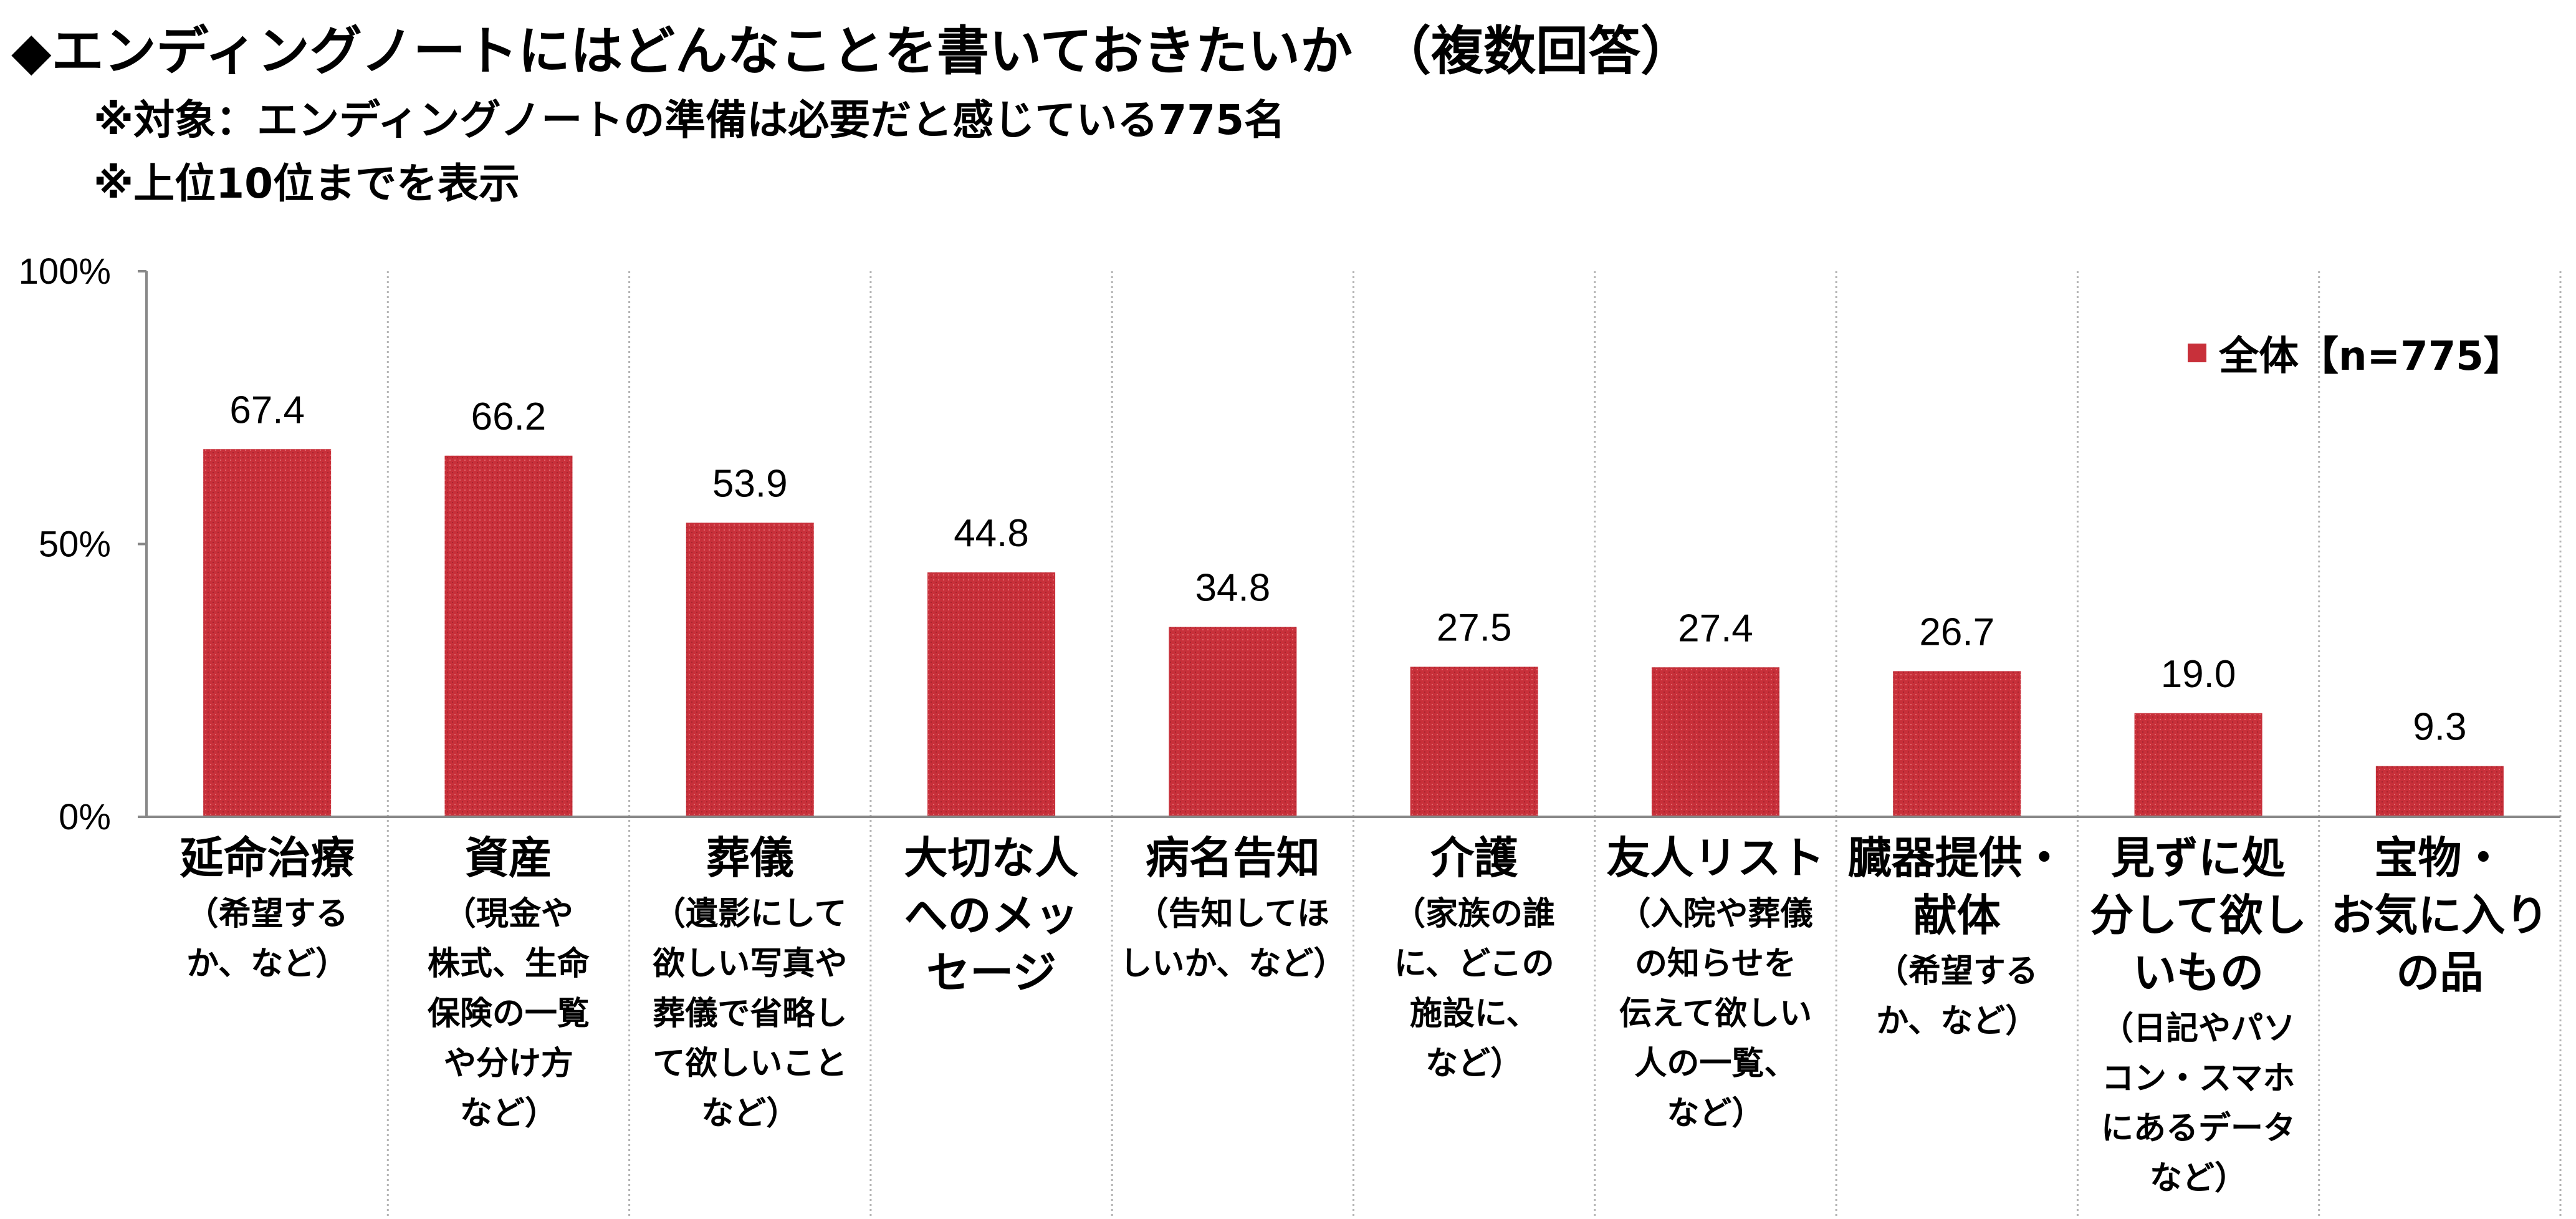 The image size is (2576, 1219). Describe the element at coordinates (750, 1063) in the screenshot. I see `category-note-line: て欲しいこと` at that location.